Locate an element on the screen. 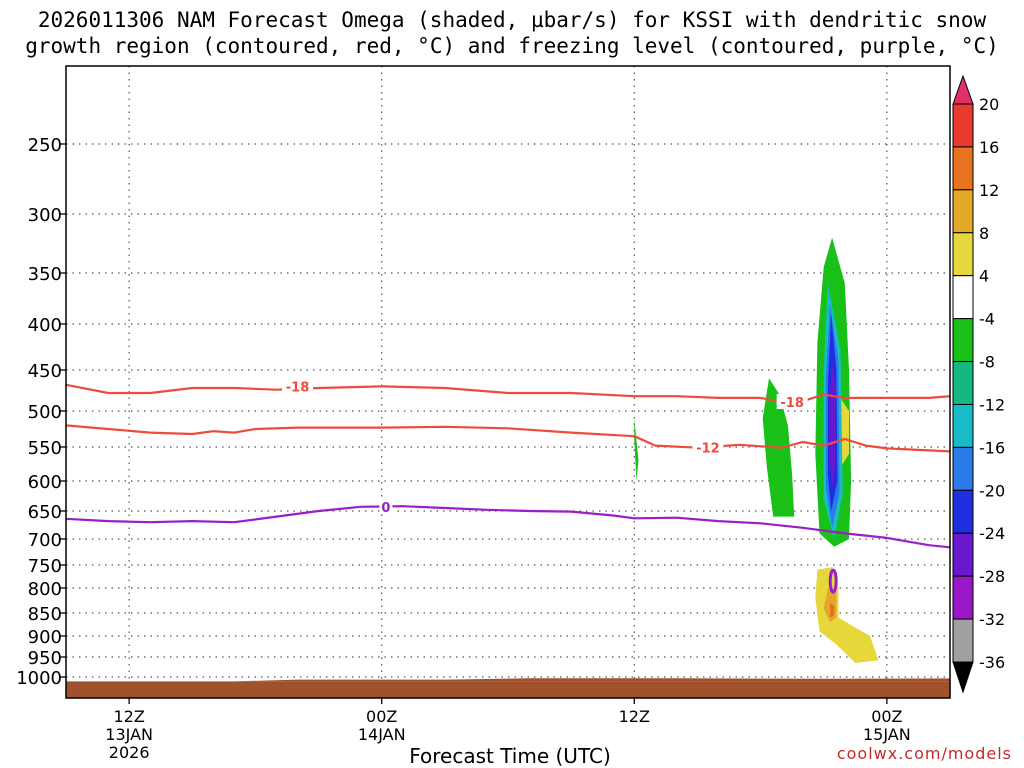  y-tick-label: 550 is located at coordinates (45, 448).